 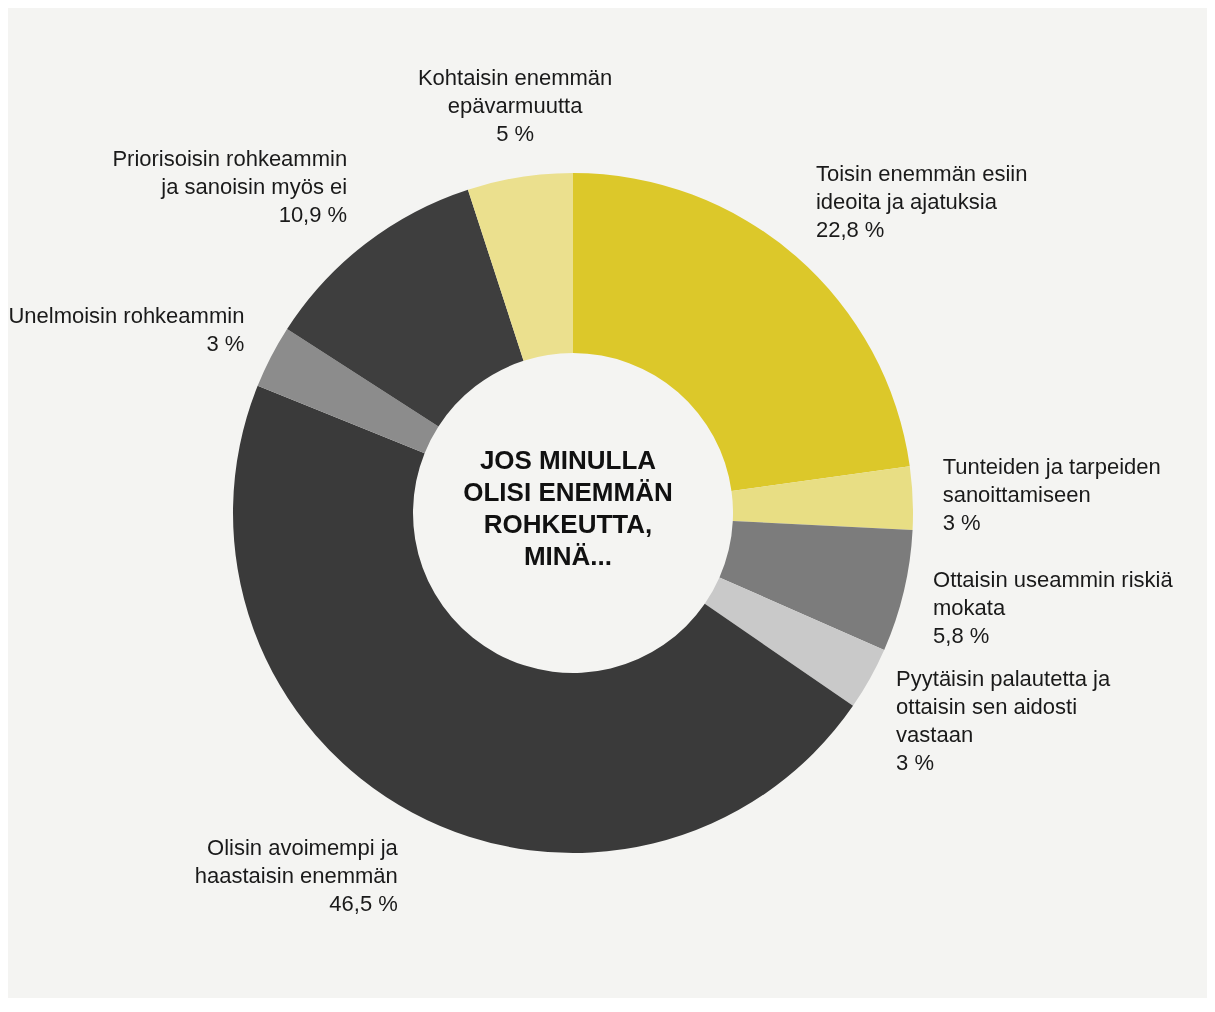 What do you see at coordinates (230, 172) in the screenshot?
I see `slice-label: Priorisoisin rohkeammin ja sanoisin myös ei` at bounding box center [230, 172].